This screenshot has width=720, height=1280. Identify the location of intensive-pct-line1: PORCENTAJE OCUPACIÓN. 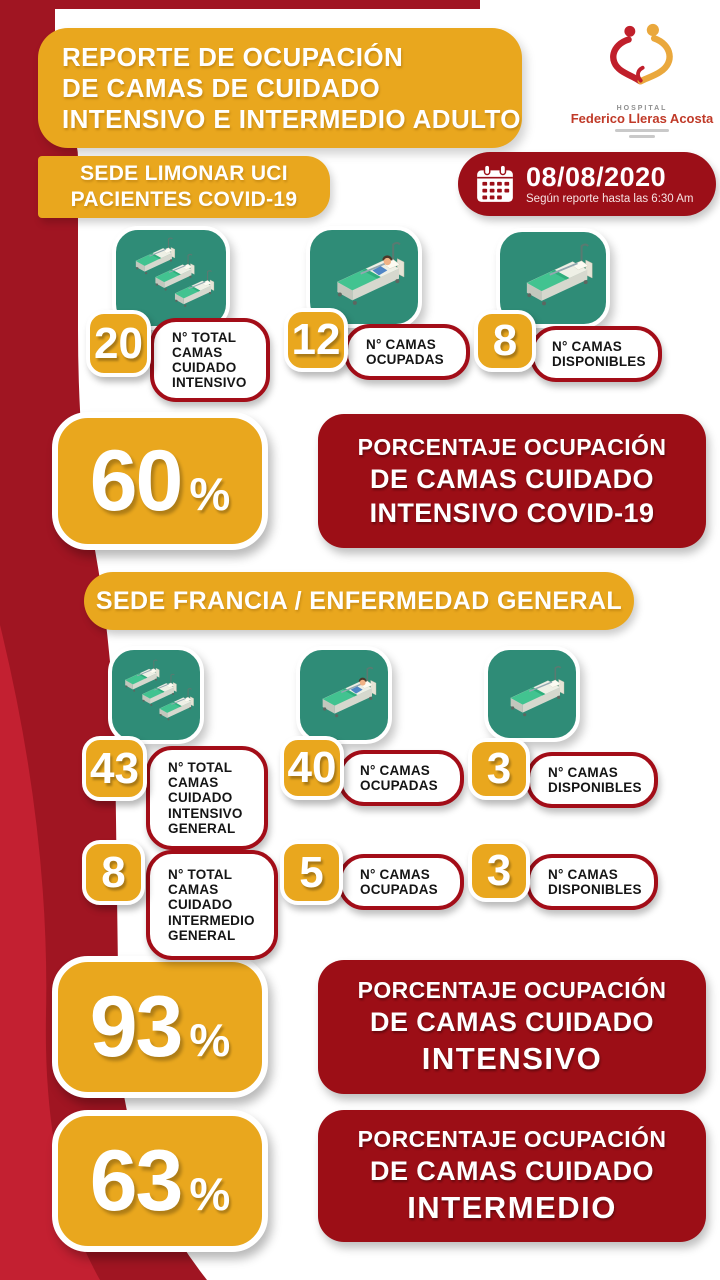
(512, 990).